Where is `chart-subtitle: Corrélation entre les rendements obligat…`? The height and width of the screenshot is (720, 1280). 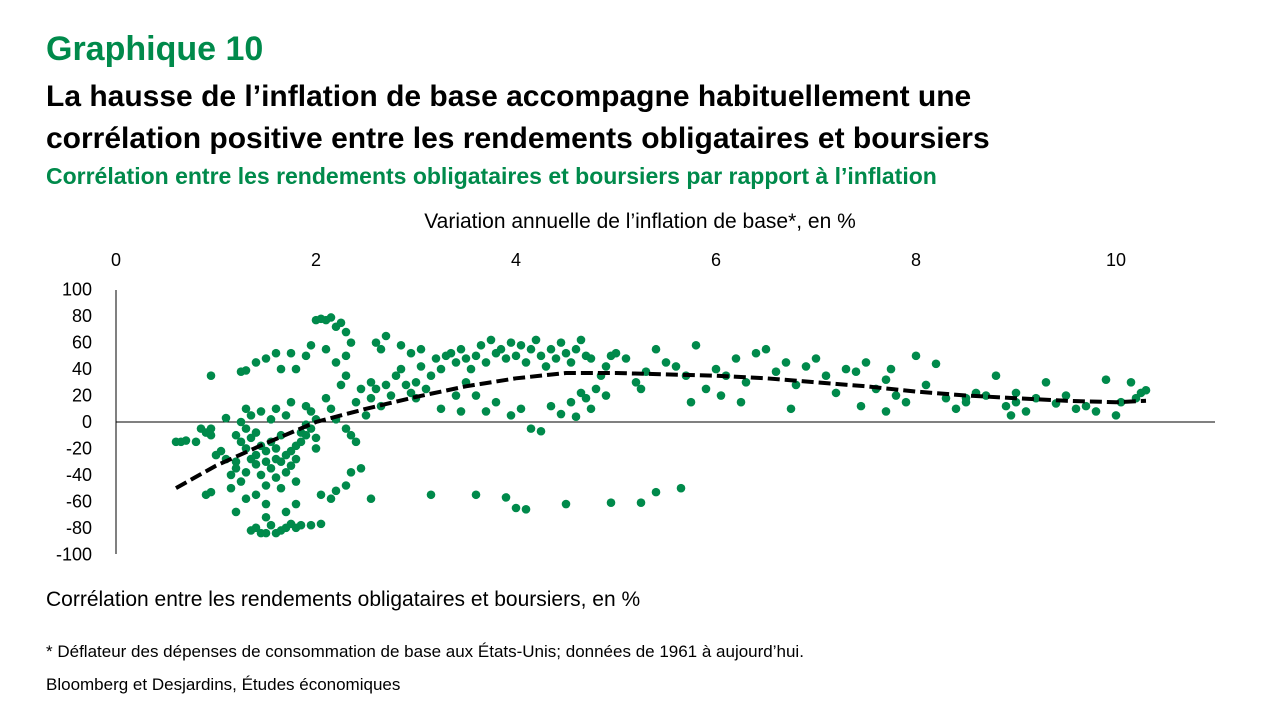
chart-subtitle: Corrélation entre les rendements obligat… is located at coordinates (491, 176).